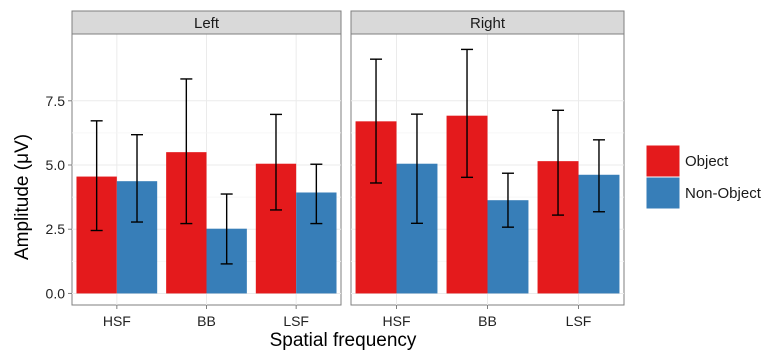 The width and height of the screenshot is (767, 350). What do you see at coordinates (56, 165) in the screenshot?
I see `y-tick-label: 5.0` at bounding box center [56, 165].